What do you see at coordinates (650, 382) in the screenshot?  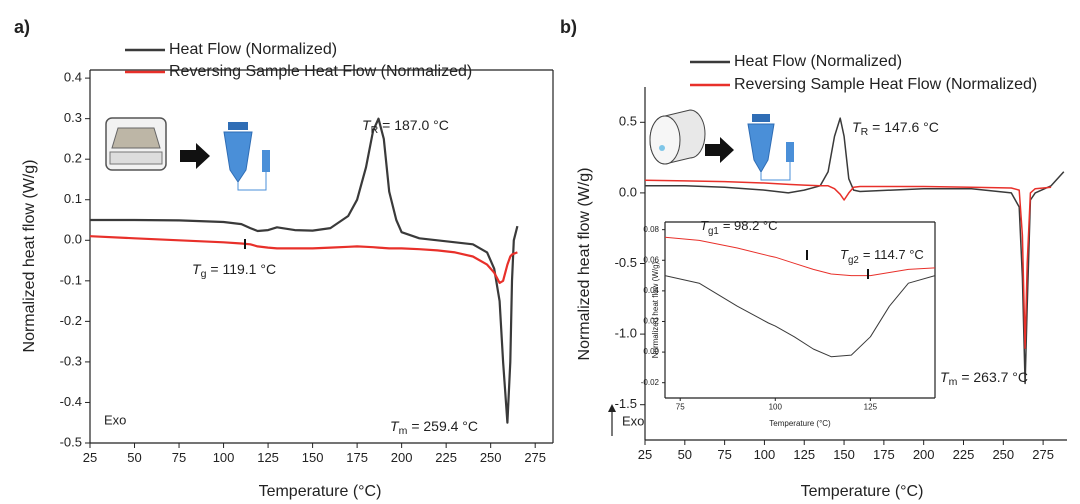 I see `y-tick-label: -0.02` at bounding box center [650, 382].